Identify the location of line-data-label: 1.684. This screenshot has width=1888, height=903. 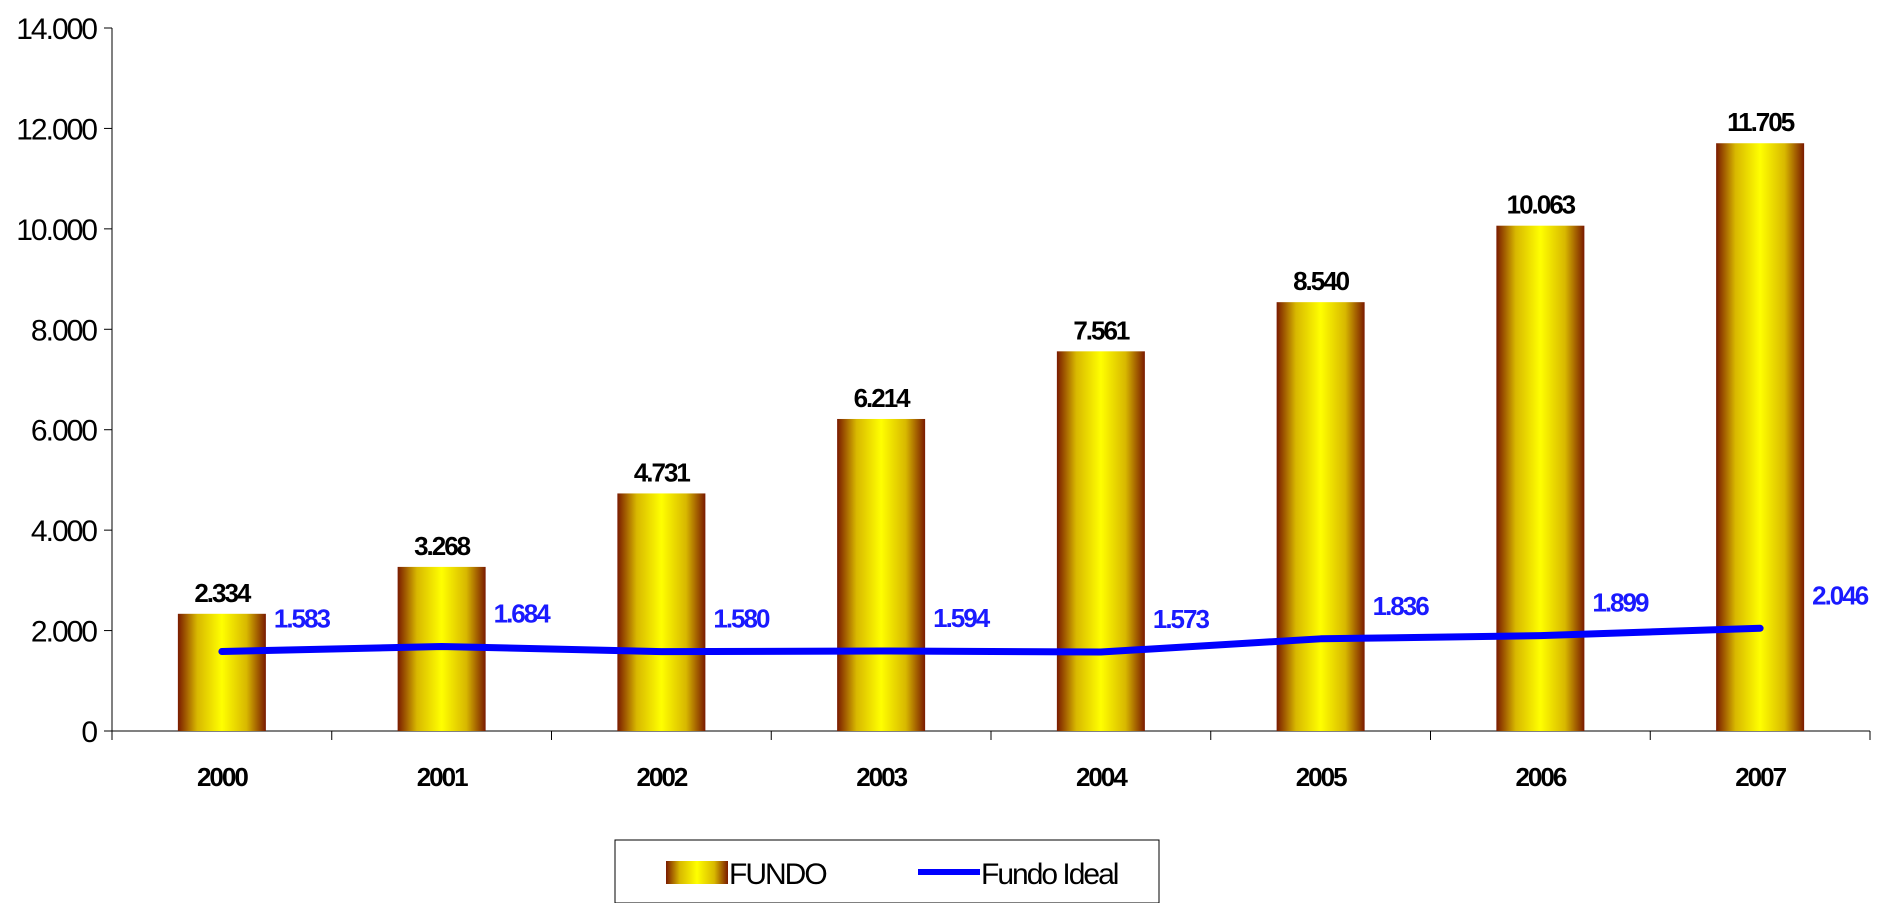
(523, 613).